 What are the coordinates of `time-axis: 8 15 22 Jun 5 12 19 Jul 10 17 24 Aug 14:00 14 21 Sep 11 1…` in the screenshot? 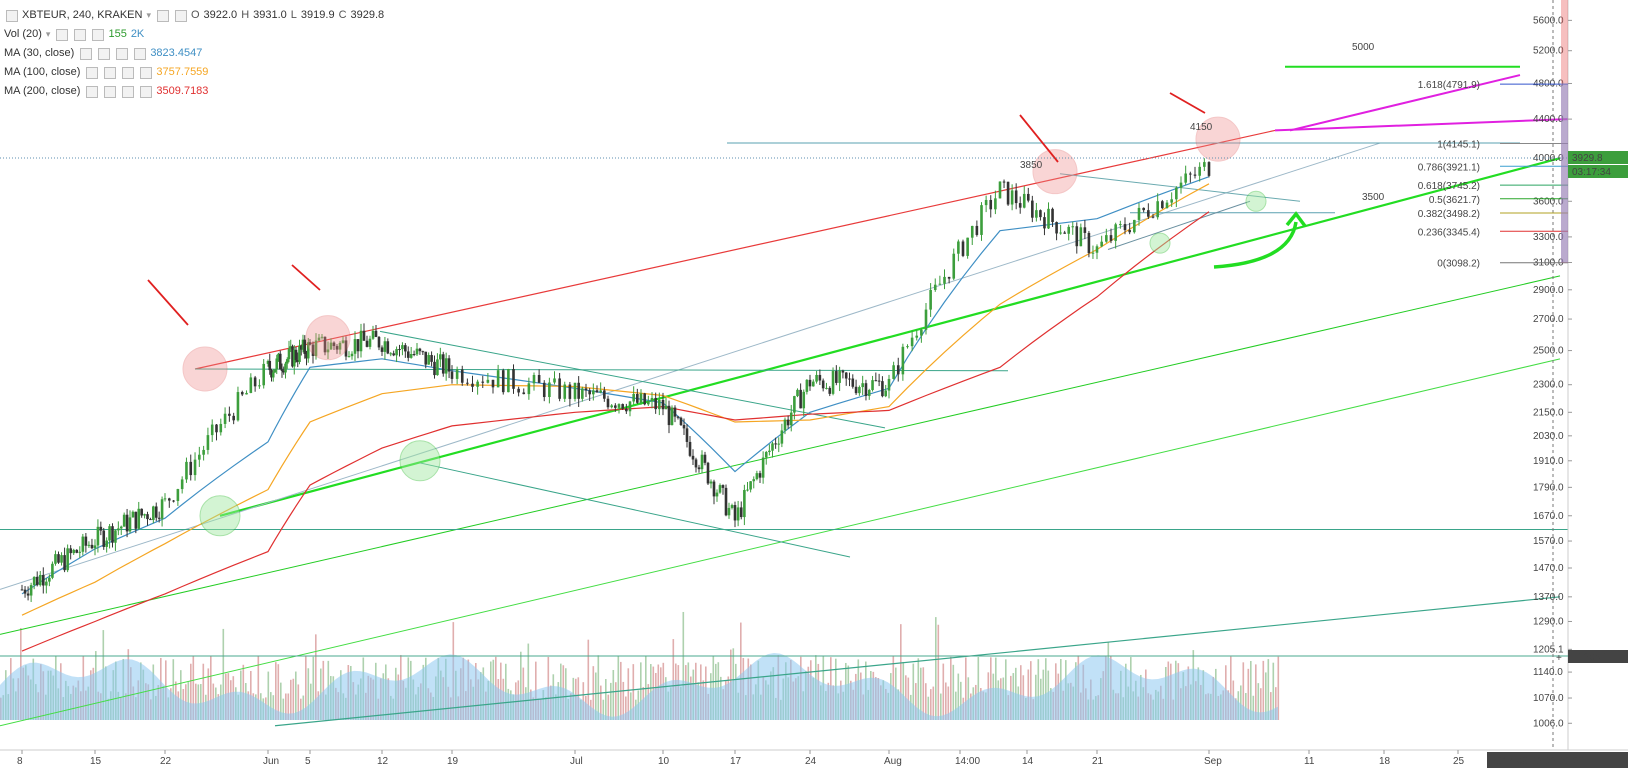 It's located at (741, 758).